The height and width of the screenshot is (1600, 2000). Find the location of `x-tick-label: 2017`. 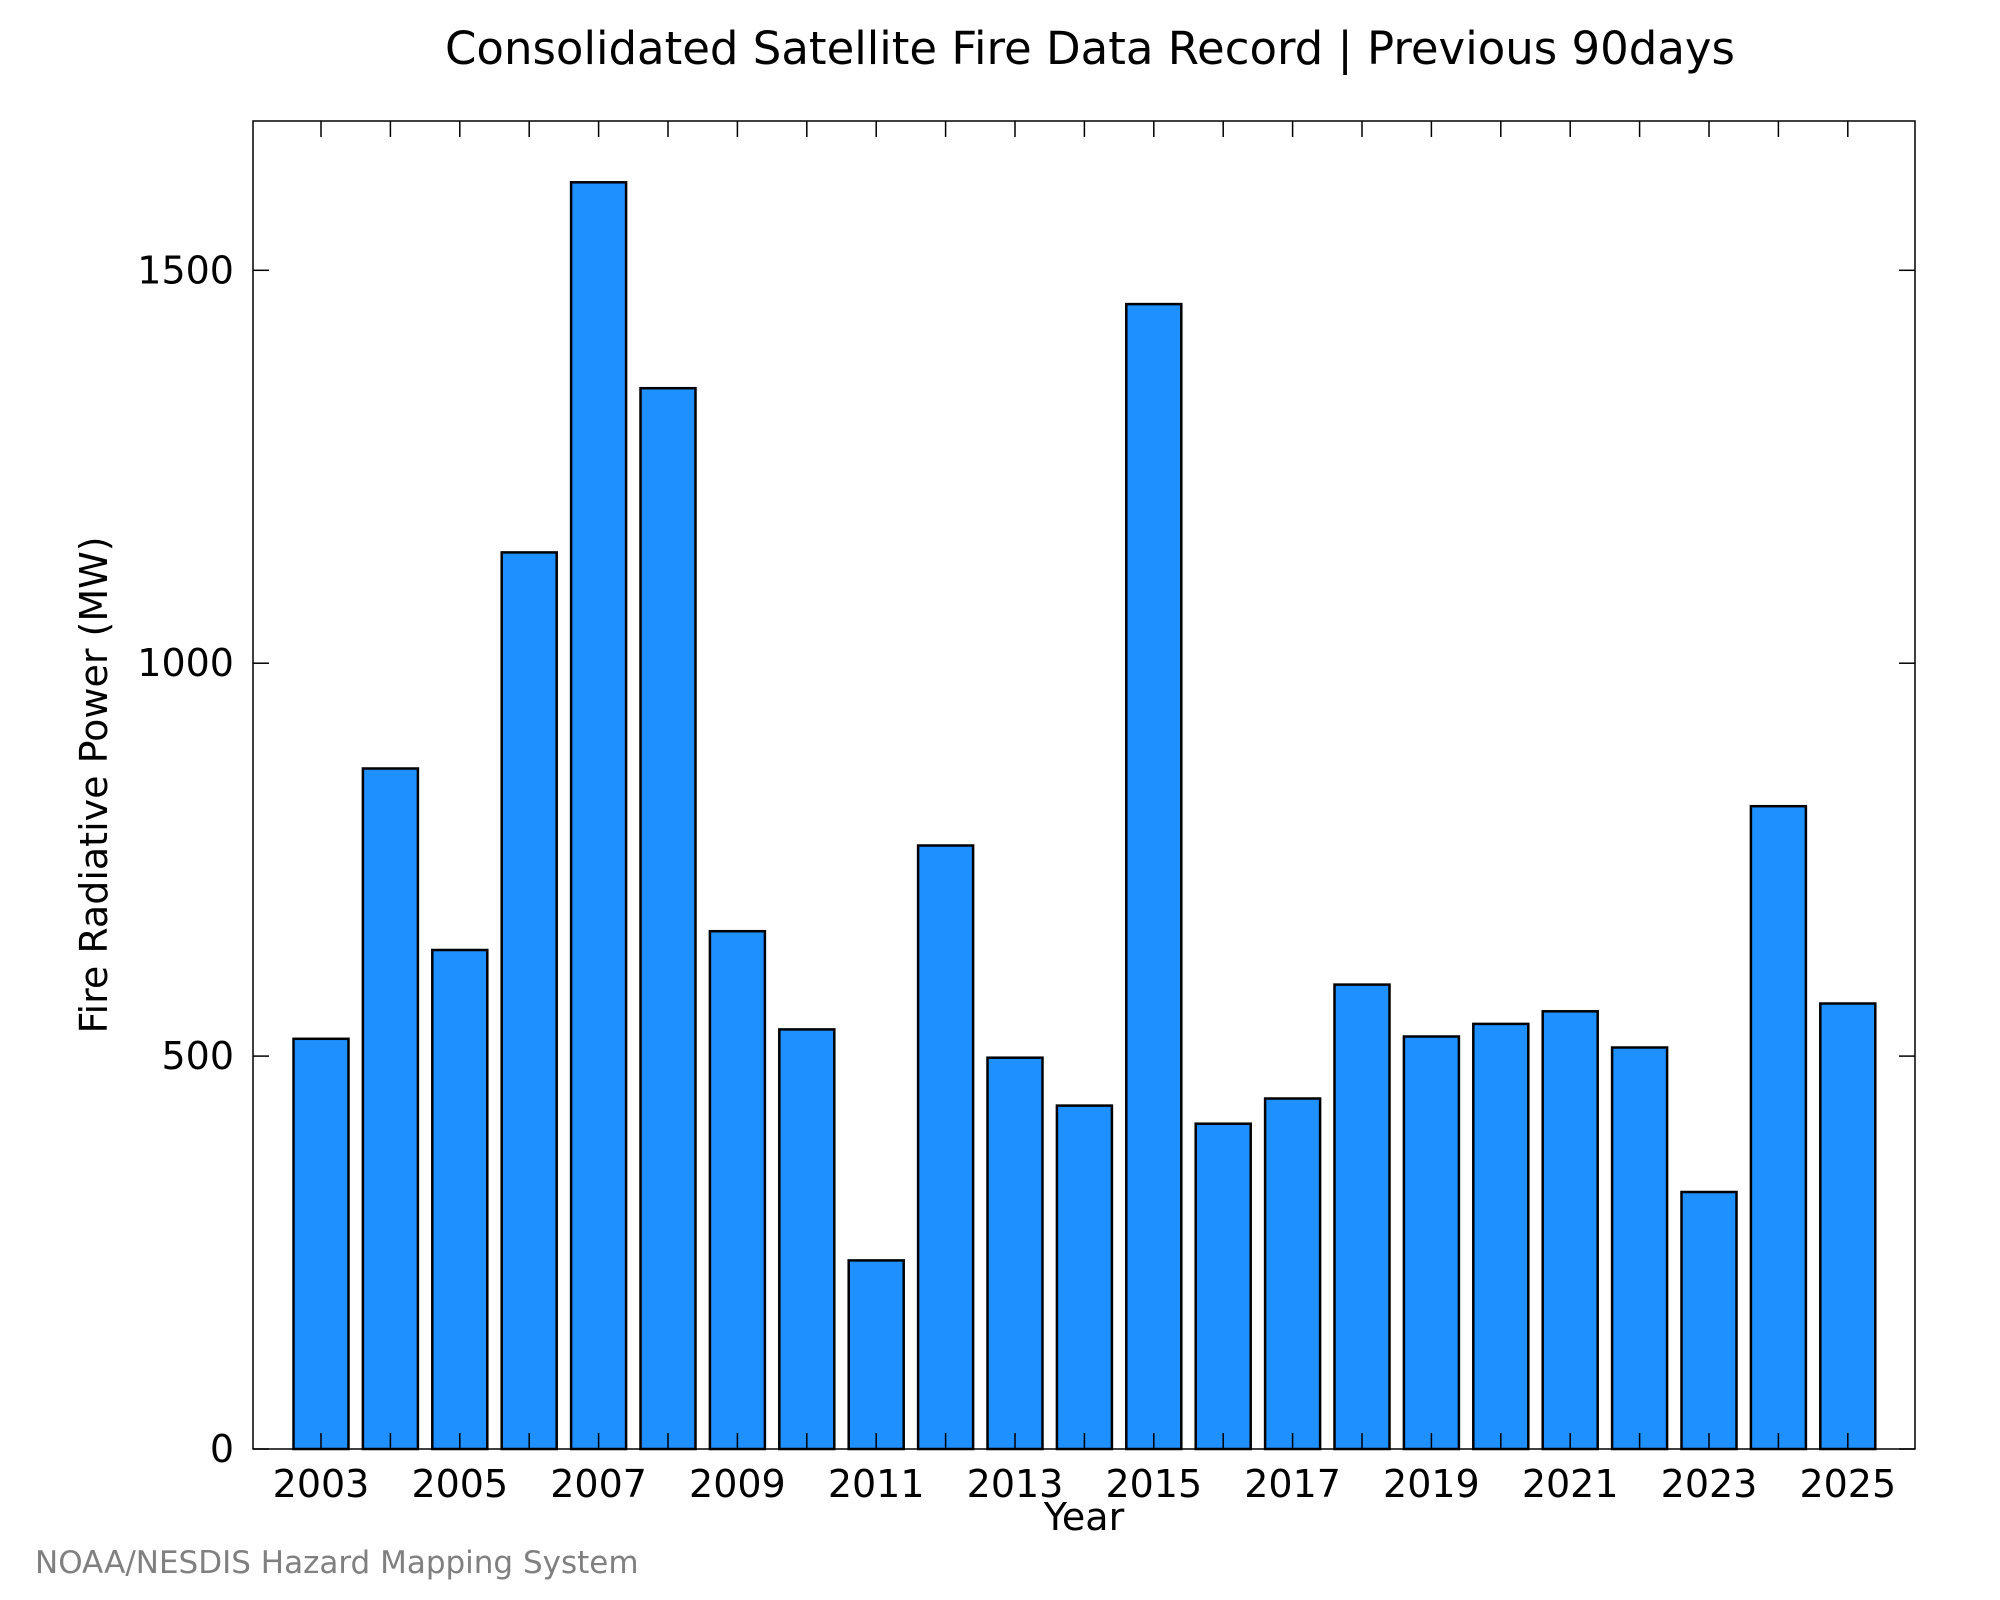

x-tick-label: 2017 is located at coordinates (1292, 1484).